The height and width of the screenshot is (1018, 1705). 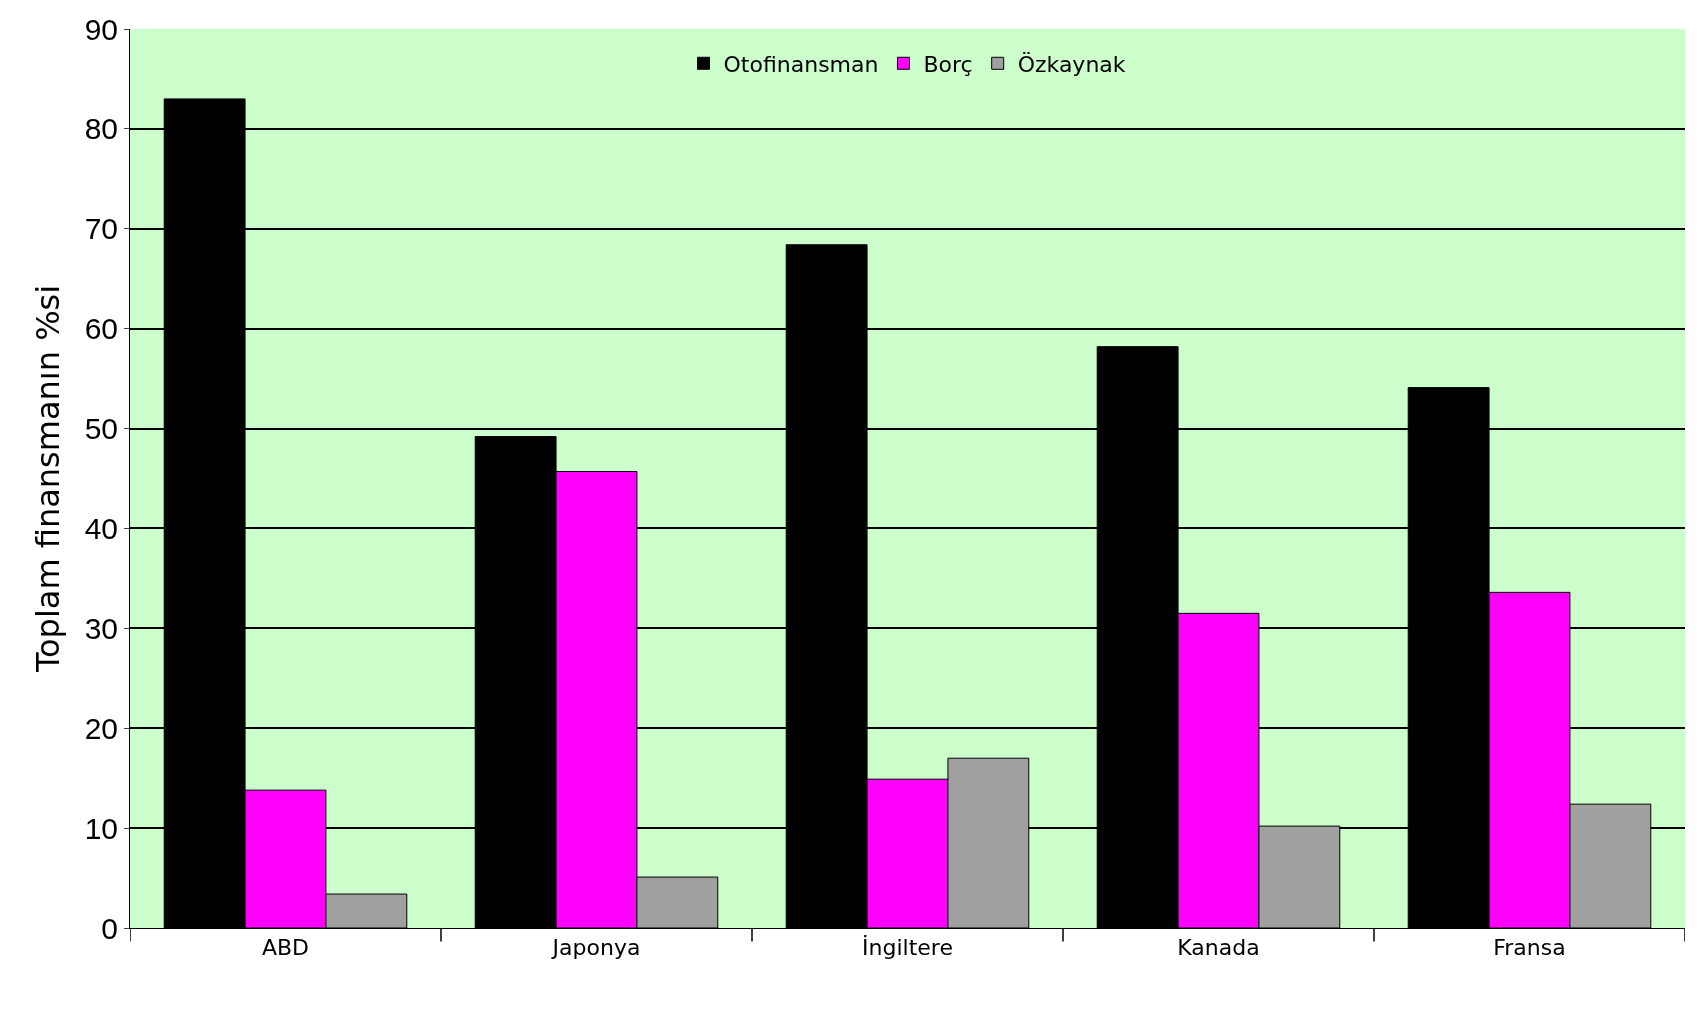 What do you see at coordinates (101, 528) in the screenshot?
I see `y-tick-label: 40` at bounding box center [101, 528].